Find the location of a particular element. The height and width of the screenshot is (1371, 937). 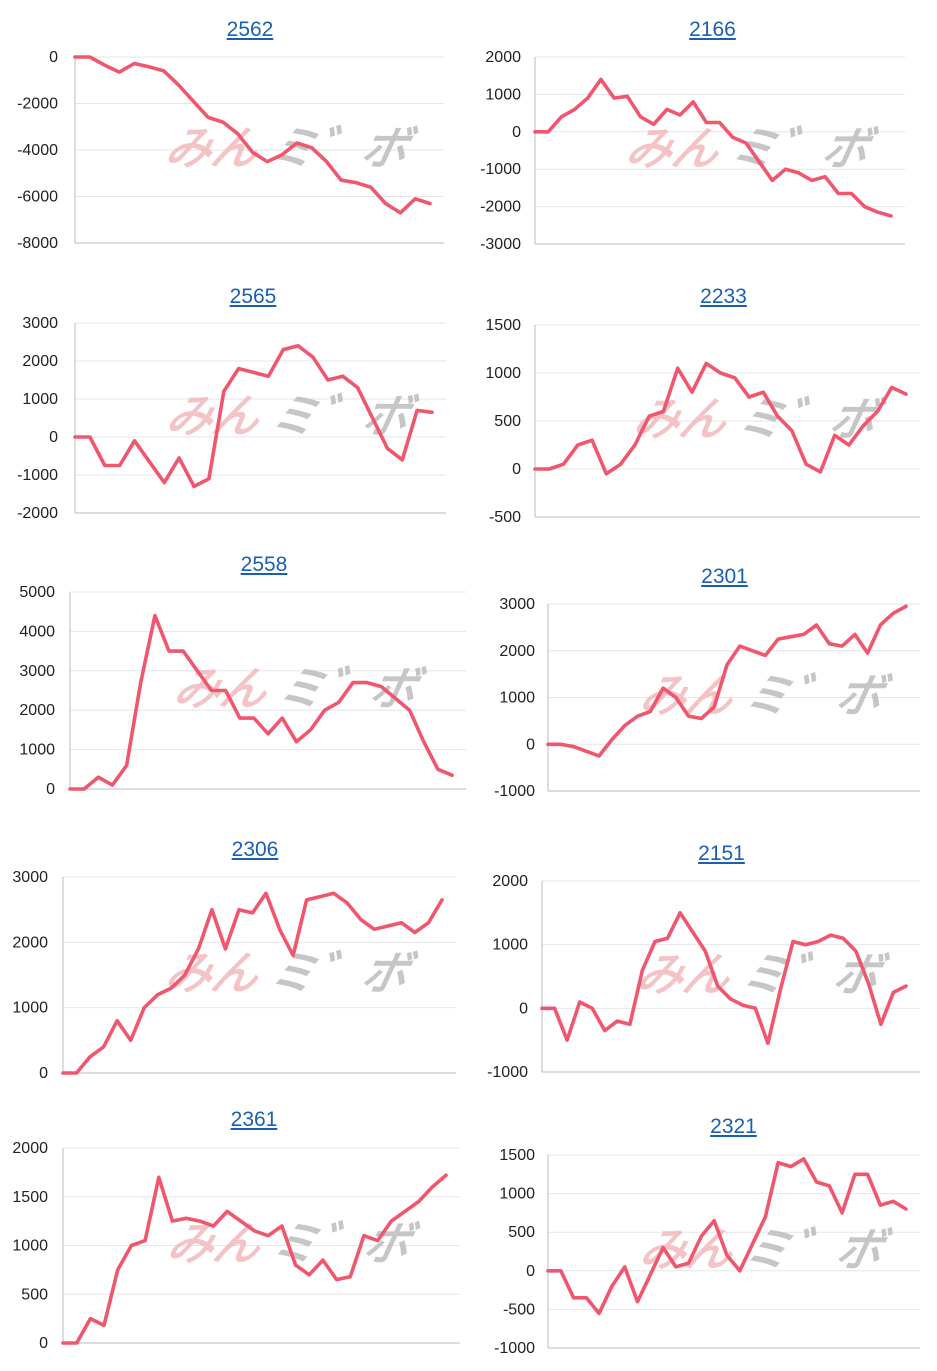

chart-title: 2151 is located at coordinates (721, 853).